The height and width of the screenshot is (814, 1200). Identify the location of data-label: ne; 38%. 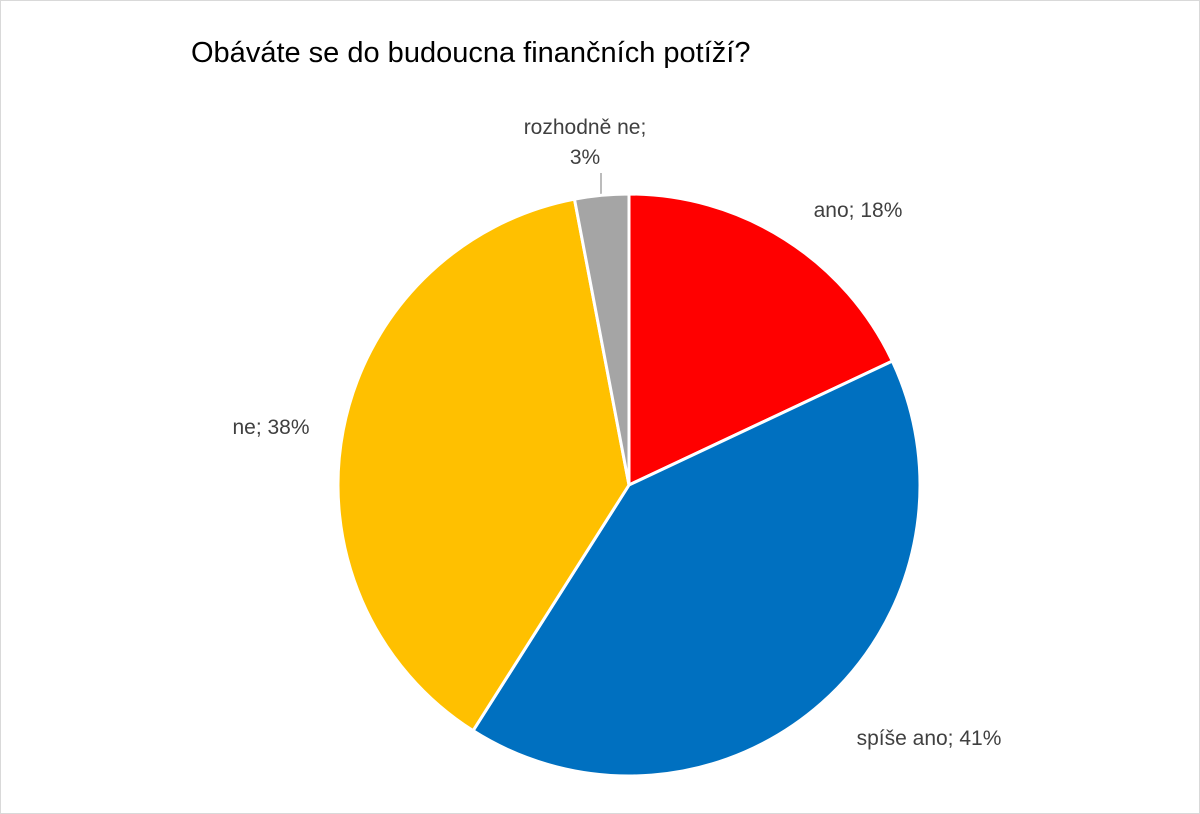
(271, 427).